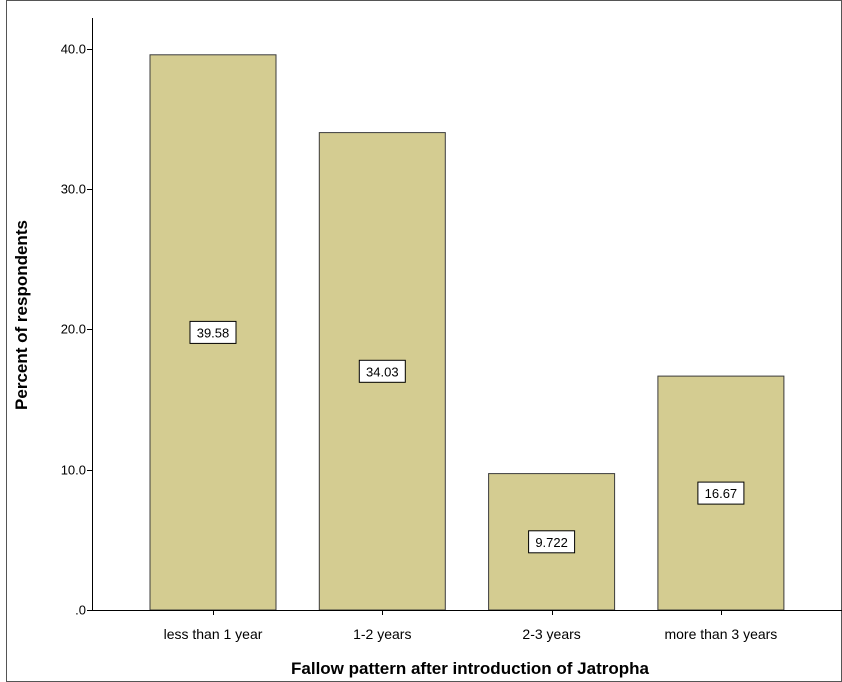 The width and height of the screenshot is (842, 682). Describe the element at coordinates (213, 634) in the screenshot. I see `x-tick-label: less than 1 year` at that location.